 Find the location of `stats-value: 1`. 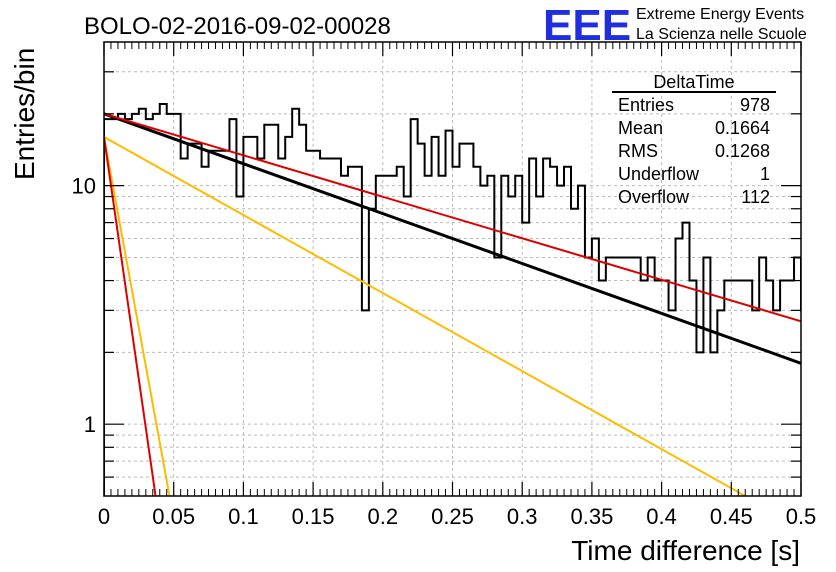

stats-value: 1 is located at coordinates (765, 174).